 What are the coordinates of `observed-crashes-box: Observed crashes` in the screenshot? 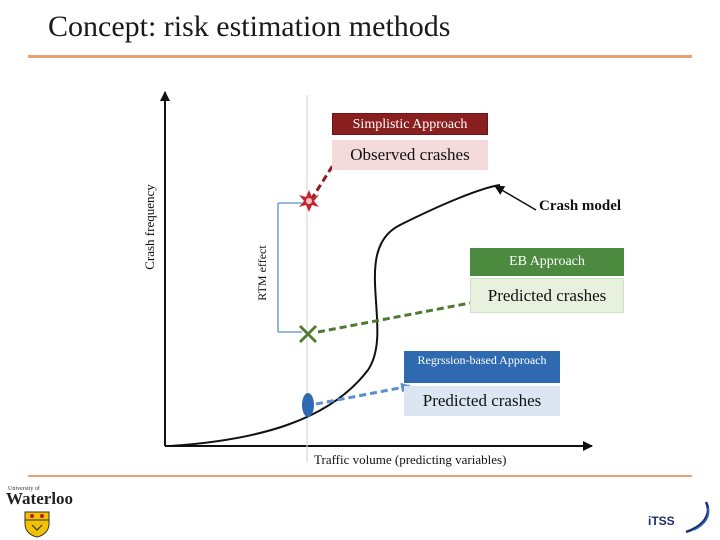 It's located at (410, 155).